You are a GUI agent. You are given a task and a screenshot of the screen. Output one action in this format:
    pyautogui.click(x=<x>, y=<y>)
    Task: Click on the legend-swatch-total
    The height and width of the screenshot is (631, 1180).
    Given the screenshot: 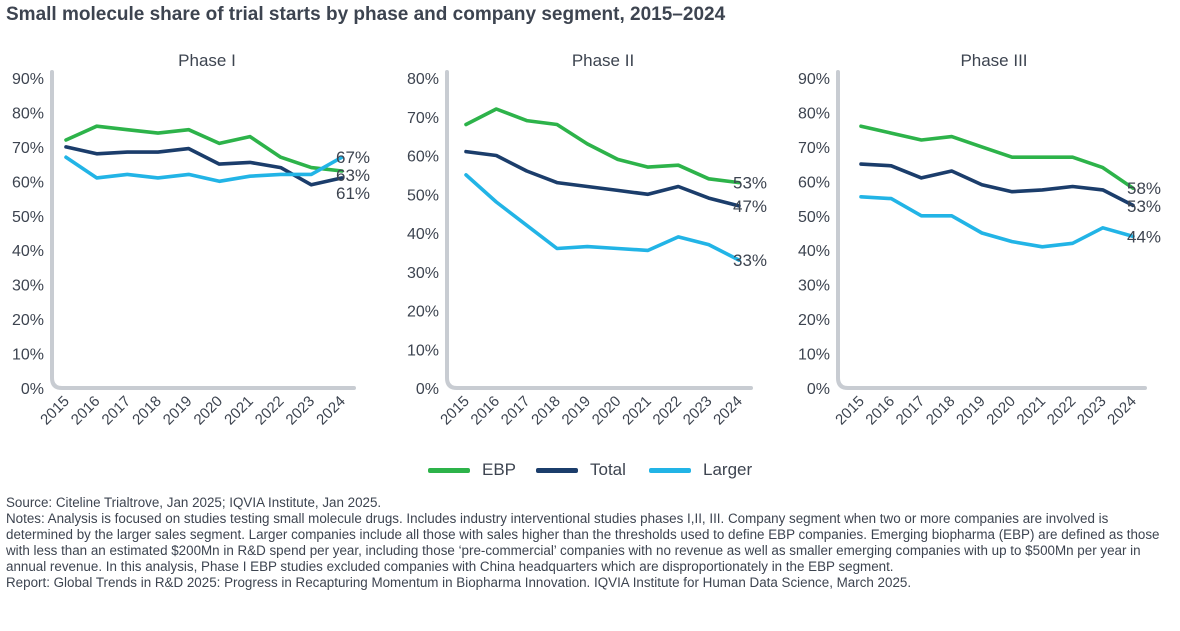 What is the action you would take?
    pyautogui.click(x=557, y=470)
    